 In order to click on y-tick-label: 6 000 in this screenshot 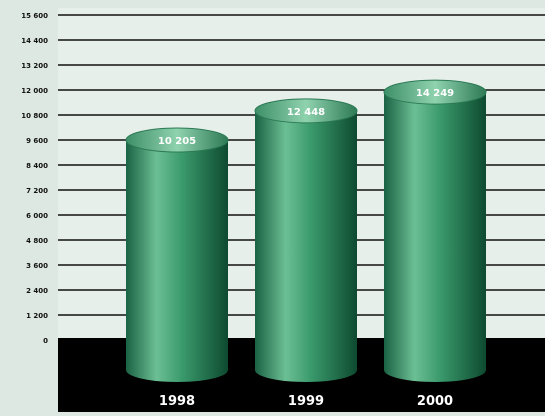, I will do `click(37, 216)`.